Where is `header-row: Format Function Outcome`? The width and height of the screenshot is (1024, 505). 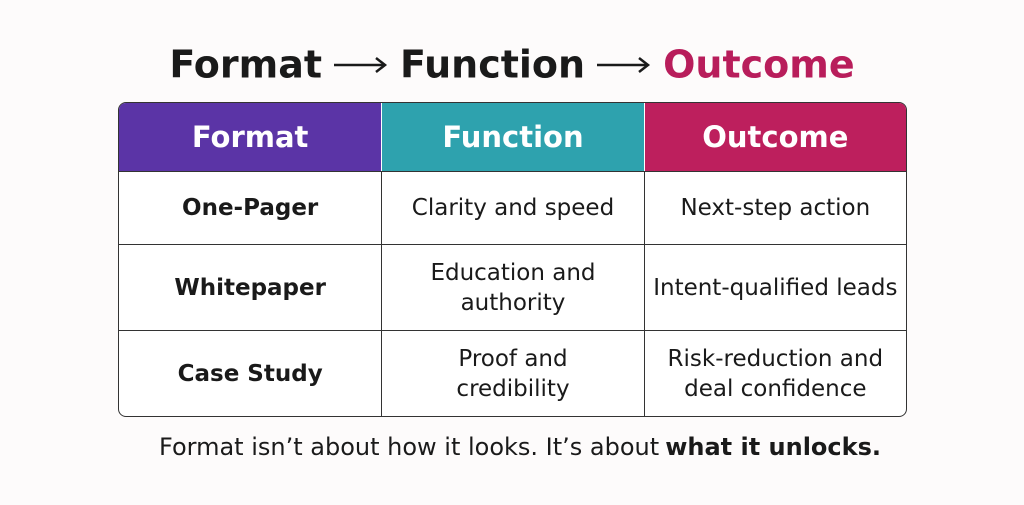 header-row: Format Function Outcome is located at coordinates (512, 137).